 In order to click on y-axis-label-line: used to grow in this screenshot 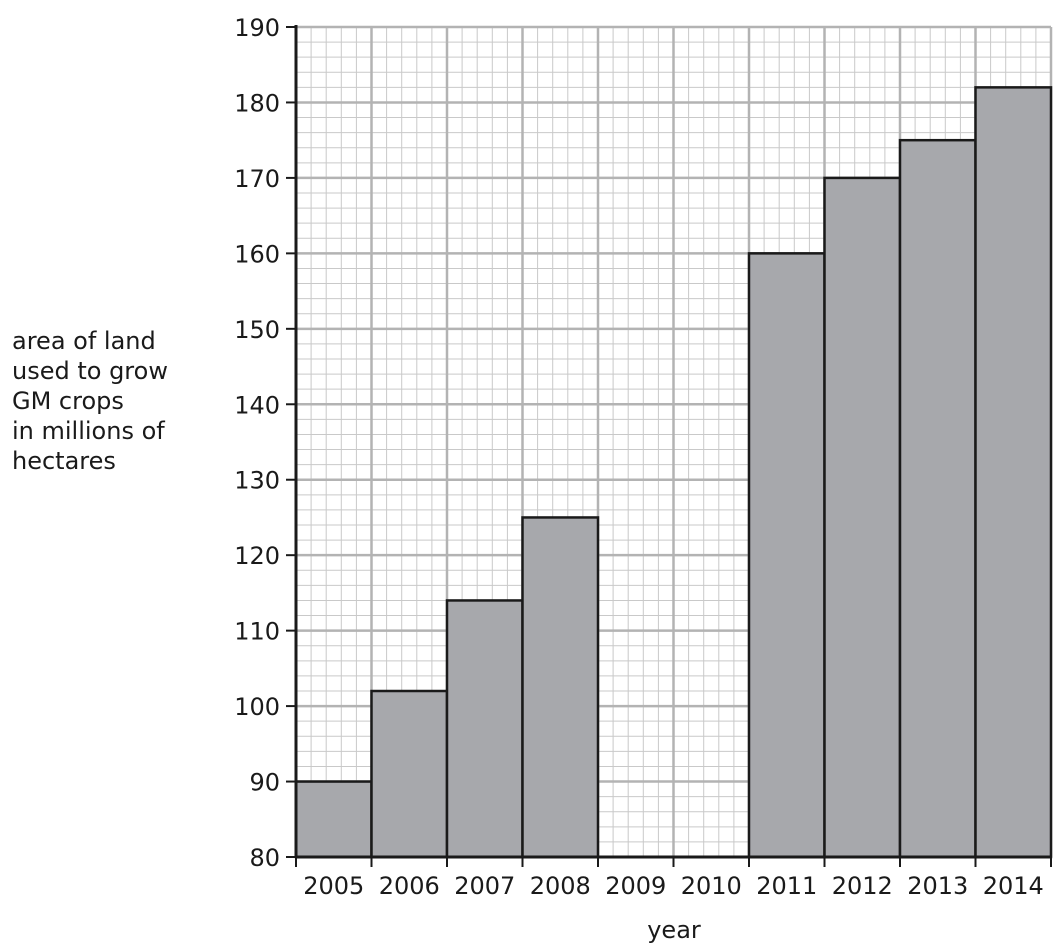, I will do `click(90, 371)`.